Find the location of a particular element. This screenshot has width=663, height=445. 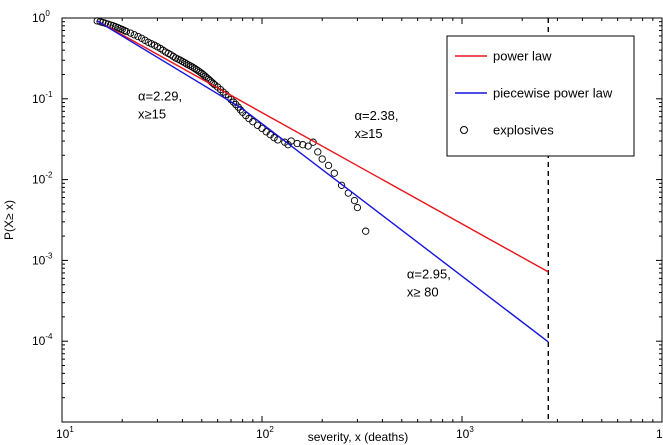

legend-label: piecewise power law is located at coordinates (553, 93).